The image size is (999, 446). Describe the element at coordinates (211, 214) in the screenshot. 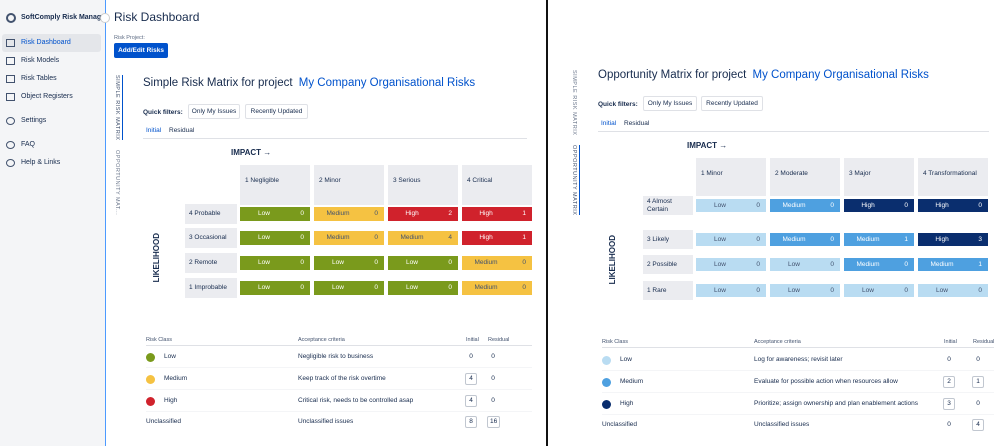

I see `row-label: 4 Probable` at that location.